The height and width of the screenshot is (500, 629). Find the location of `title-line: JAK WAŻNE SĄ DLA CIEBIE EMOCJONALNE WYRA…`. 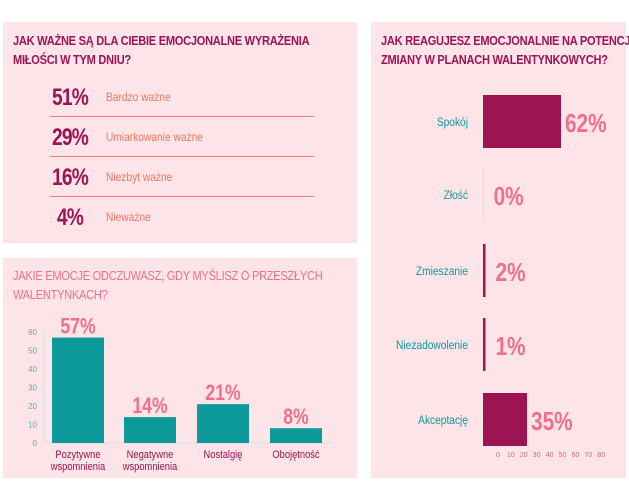

title-line: JAK WAŻNE SĄ DLA CIEBIE EMOCJONALNE WYRA… is located at coordinates (161, 40).